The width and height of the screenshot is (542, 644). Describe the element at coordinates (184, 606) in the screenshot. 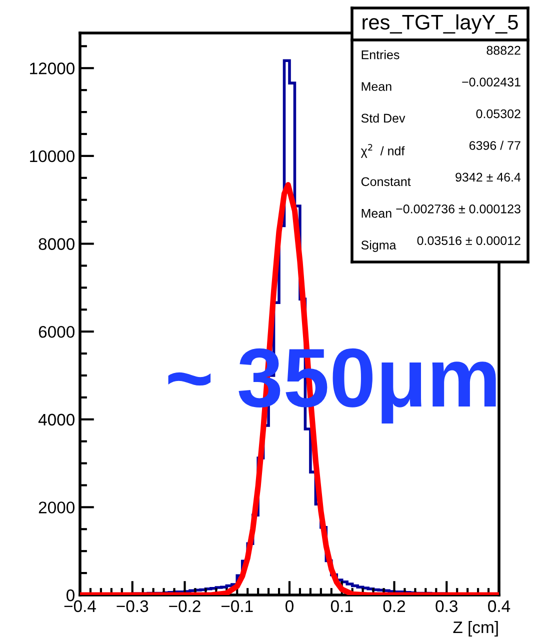

I see `x-tick-label: −0.2` at that location.